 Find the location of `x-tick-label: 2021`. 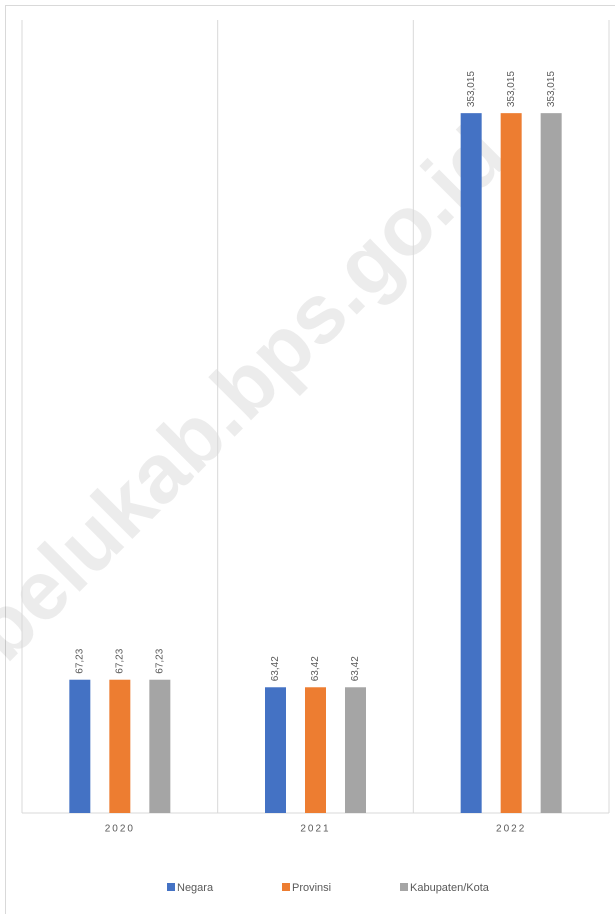

x-tick-label: 2021 is located at coordinates (315, 829).